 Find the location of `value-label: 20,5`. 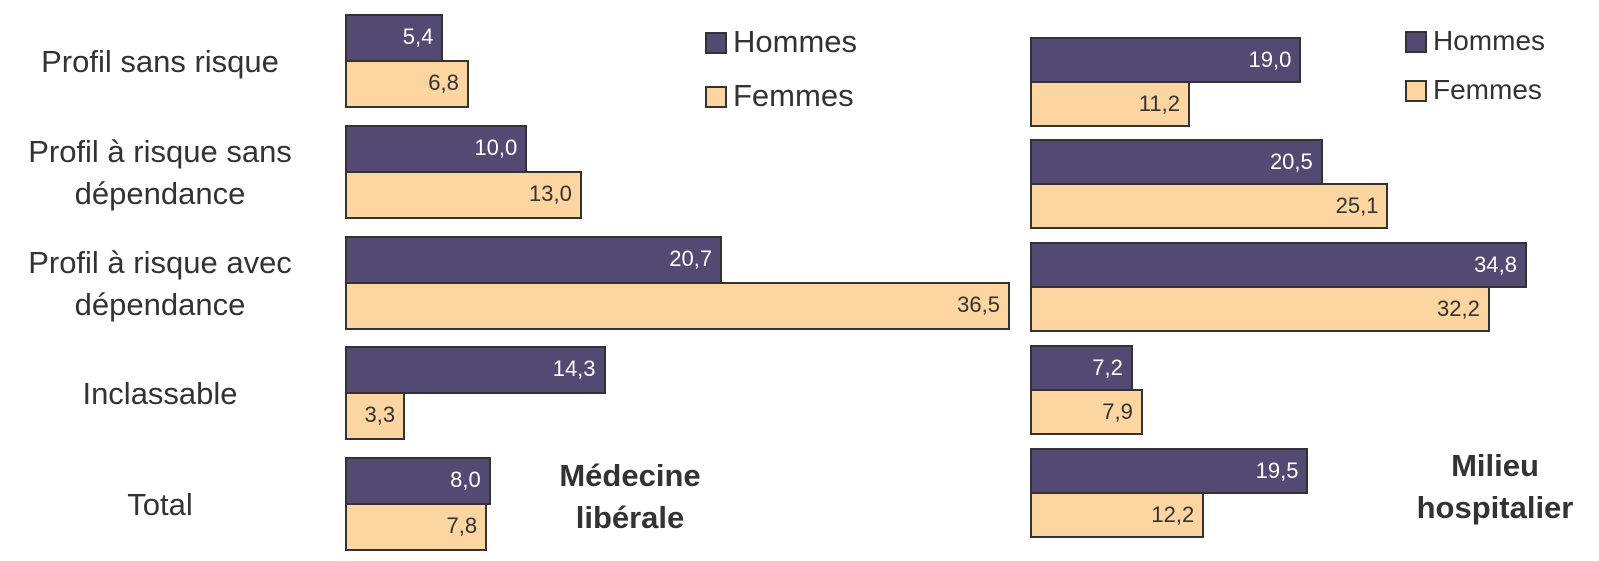

value-label: 20,5 is located at coordinates (1291, 161).